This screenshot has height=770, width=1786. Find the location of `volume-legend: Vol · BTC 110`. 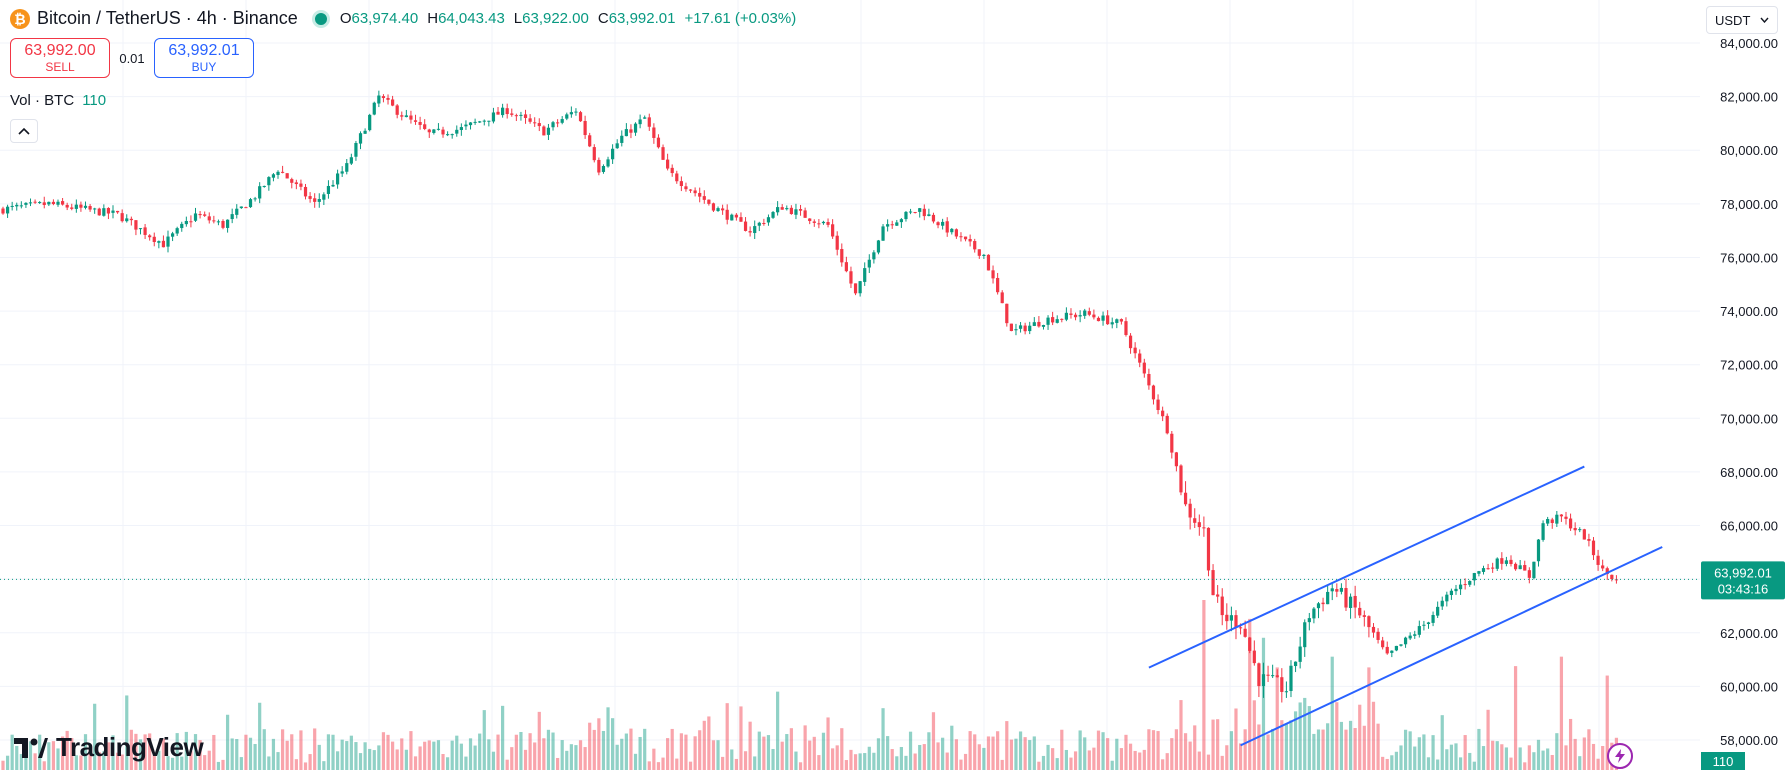

volume-legend: Vol · BTC 110 is located at coordinates (58, 100).